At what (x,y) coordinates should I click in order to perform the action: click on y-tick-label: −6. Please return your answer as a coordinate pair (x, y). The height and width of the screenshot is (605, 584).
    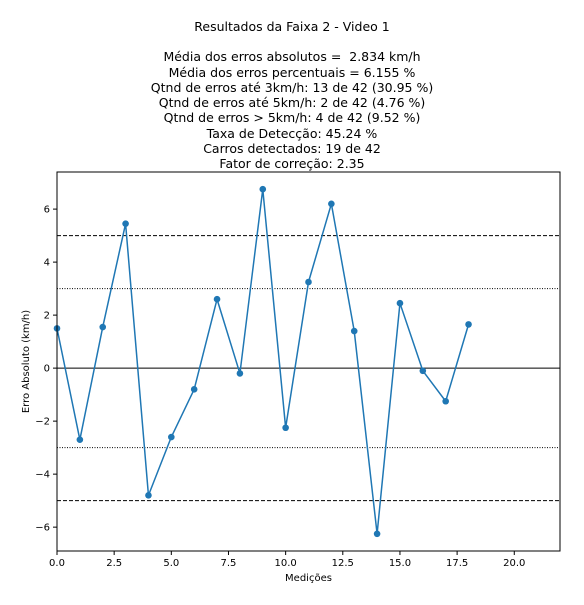
    Looking at the image, I should click on (42, 528).